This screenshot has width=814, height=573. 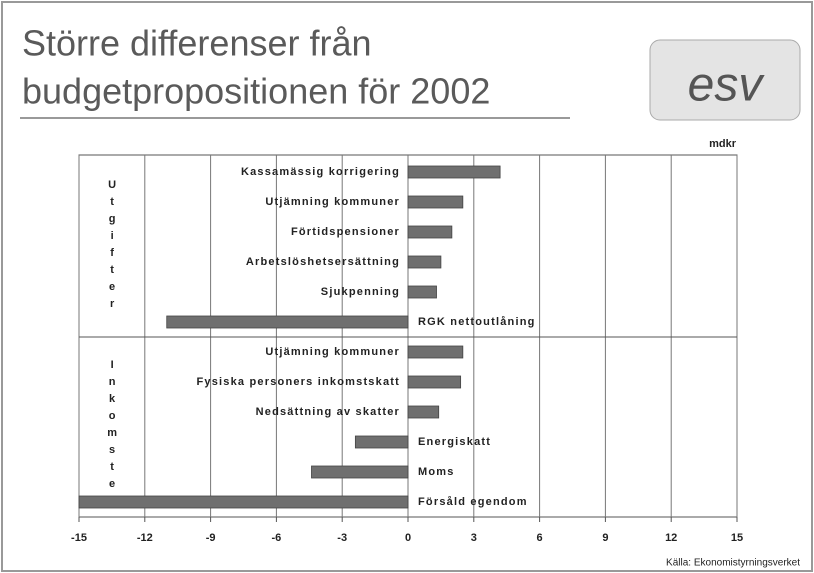 What do you see at coordinates (320, 172) in the screenshot?
I see `category-label: Kassamässig korrigering` at bounding box center [320, 172].